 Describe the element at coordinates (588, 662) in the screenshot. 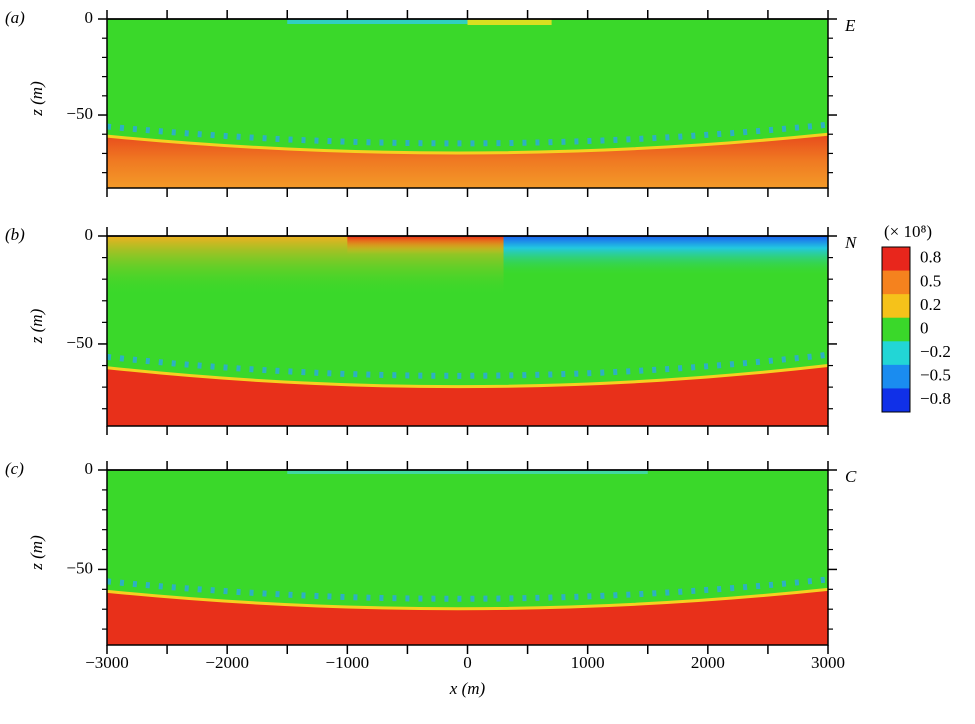

I see `x-tick-label: 1000` at that location.